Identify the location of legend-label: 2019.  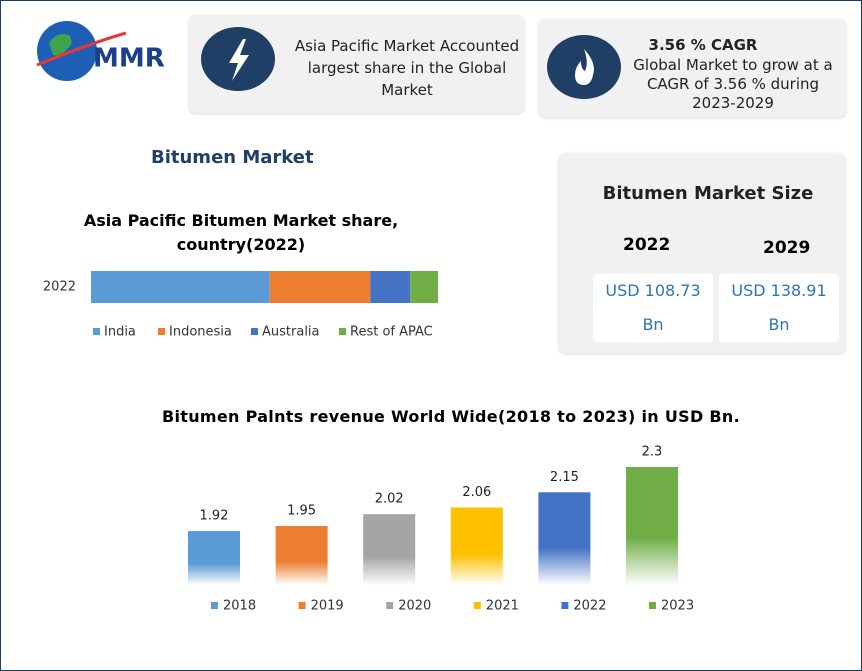
(327, 606).